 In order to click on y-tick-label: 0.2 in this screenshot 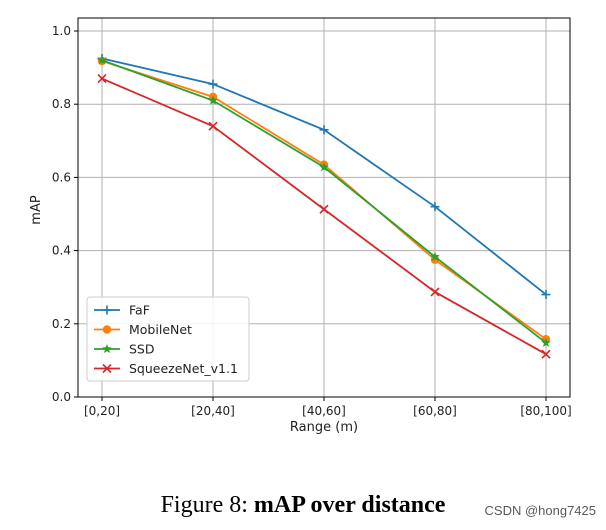, I will do `click(61, 324)`.